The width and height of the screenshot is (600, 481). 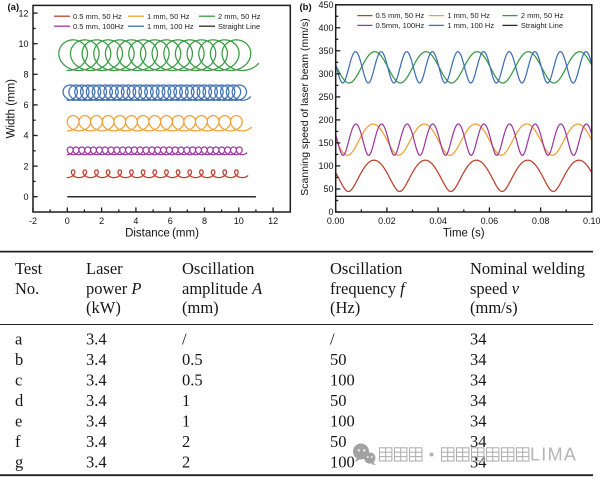 I want to click on svg-text: Distance (mm), so click(x=162, y=234).